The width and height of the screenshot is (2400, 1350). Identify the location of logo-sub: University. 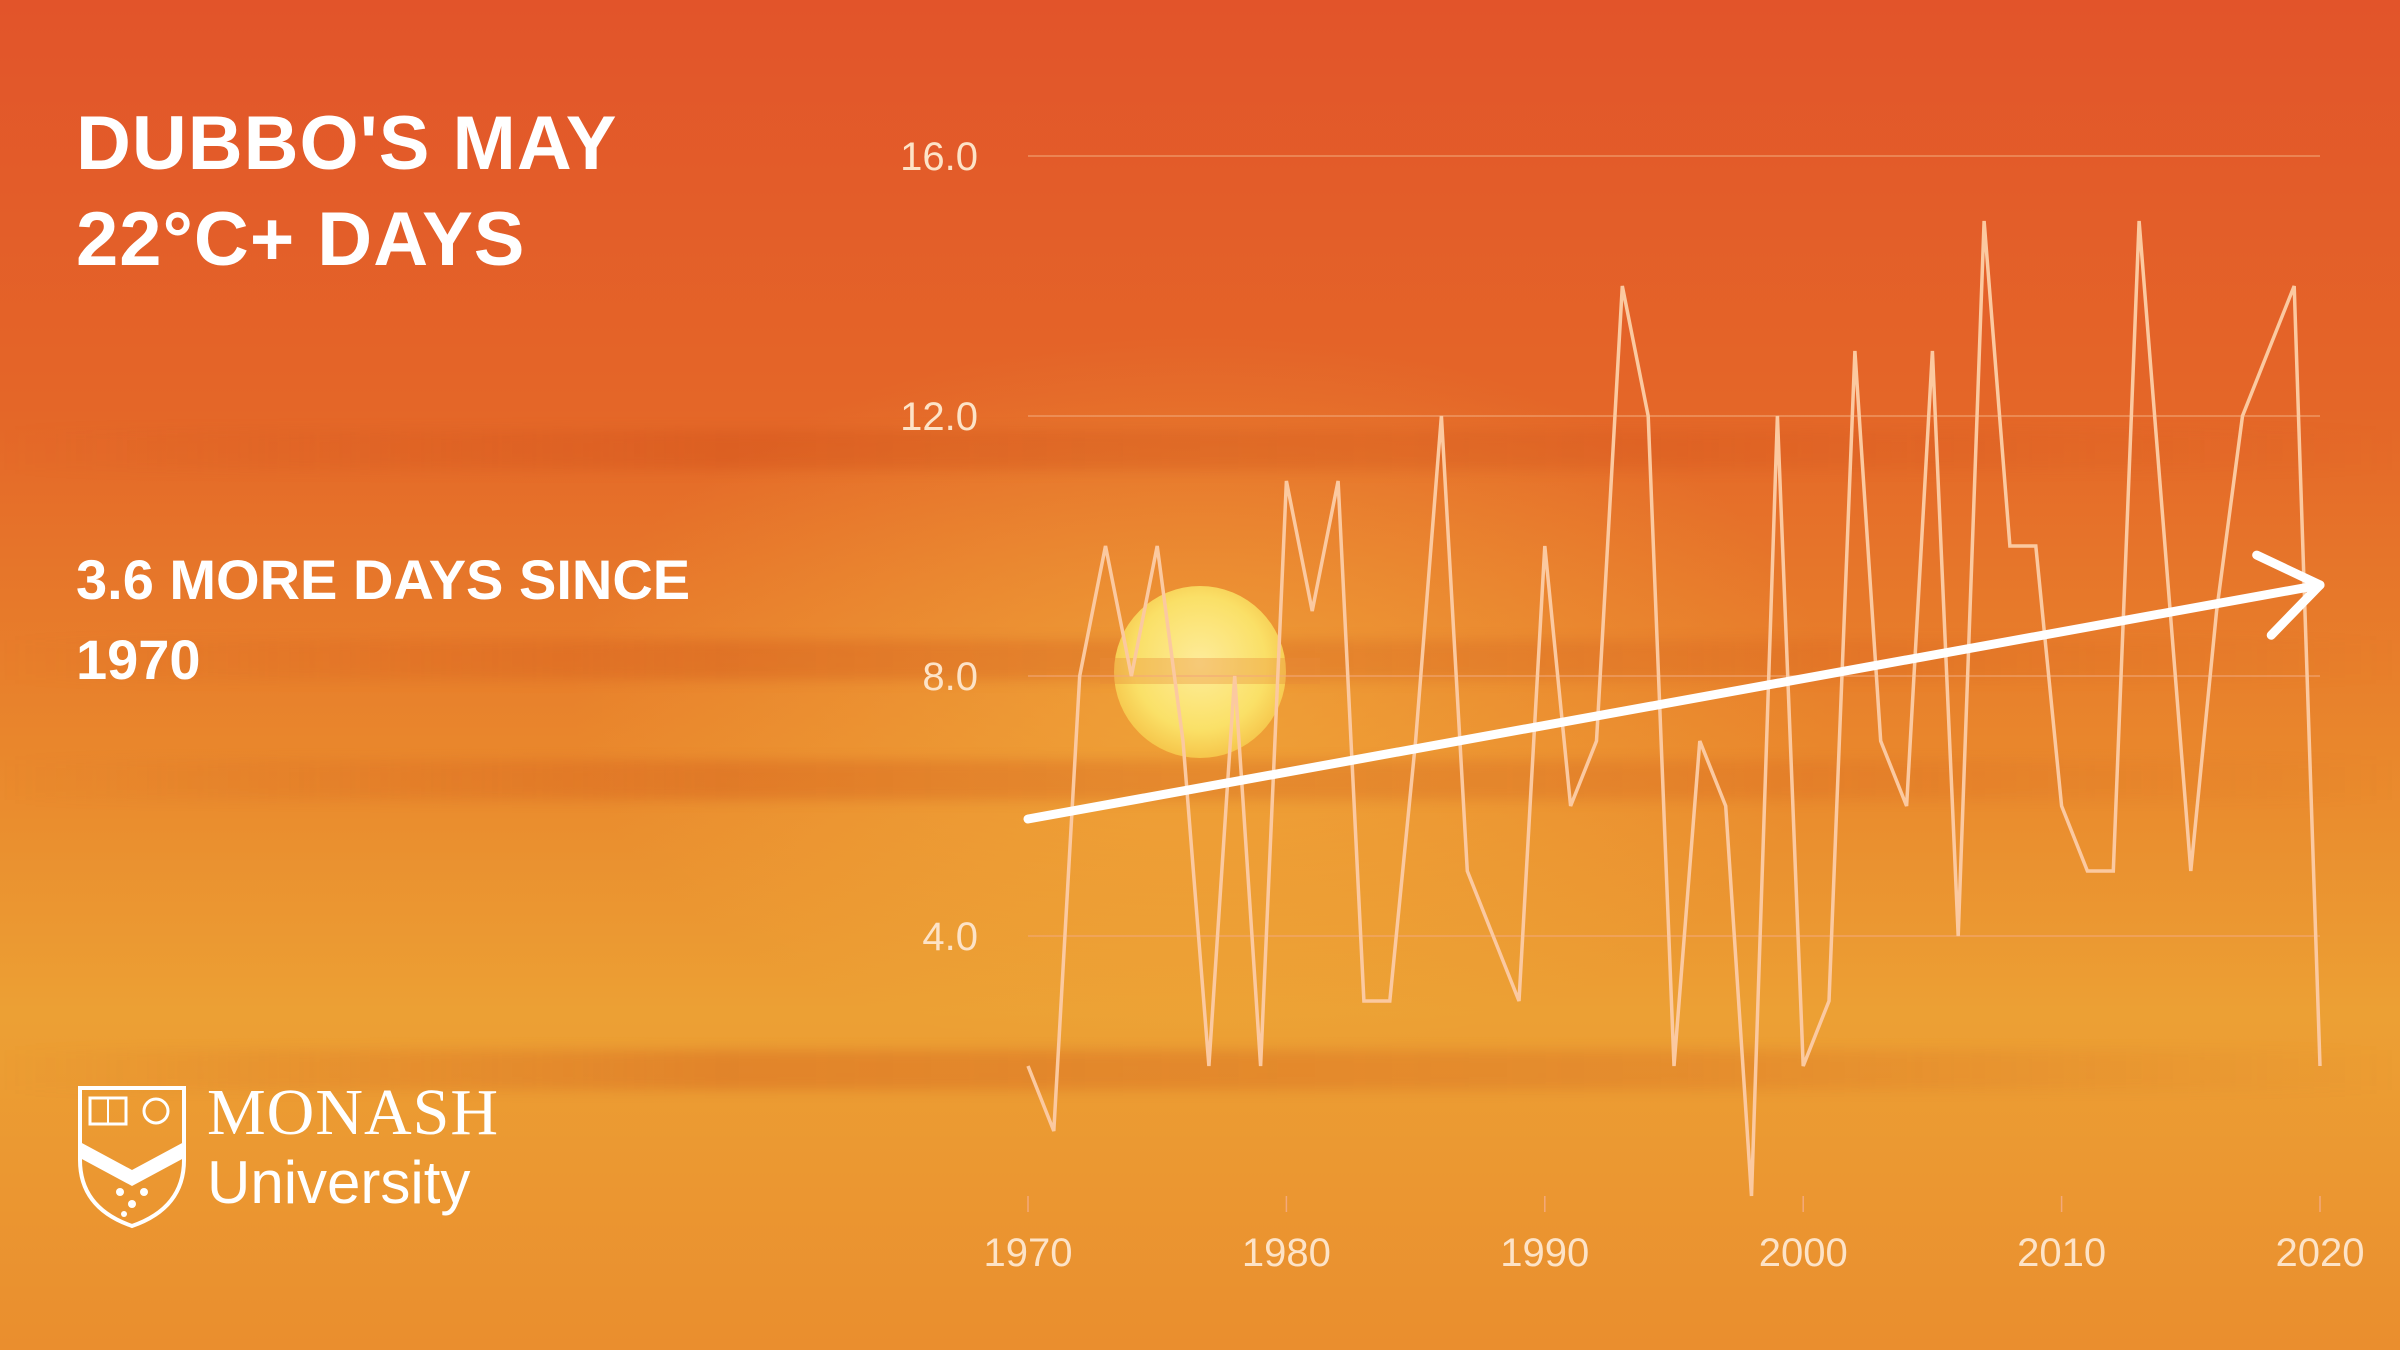
(339, 1182).